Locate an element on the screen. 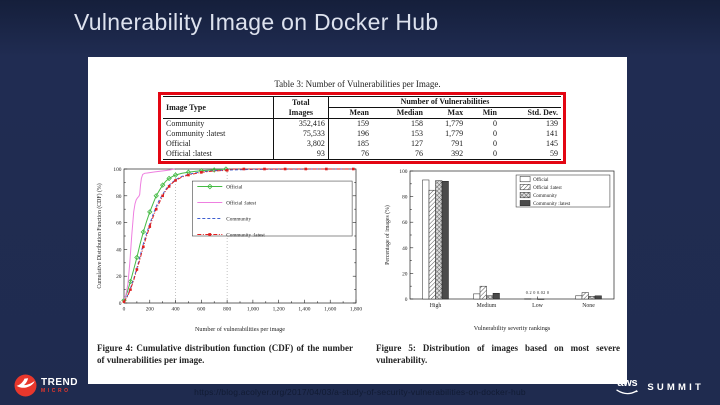 This screenshot has height=405, width=720. svg-text: High is located at coordinates (436, 306).